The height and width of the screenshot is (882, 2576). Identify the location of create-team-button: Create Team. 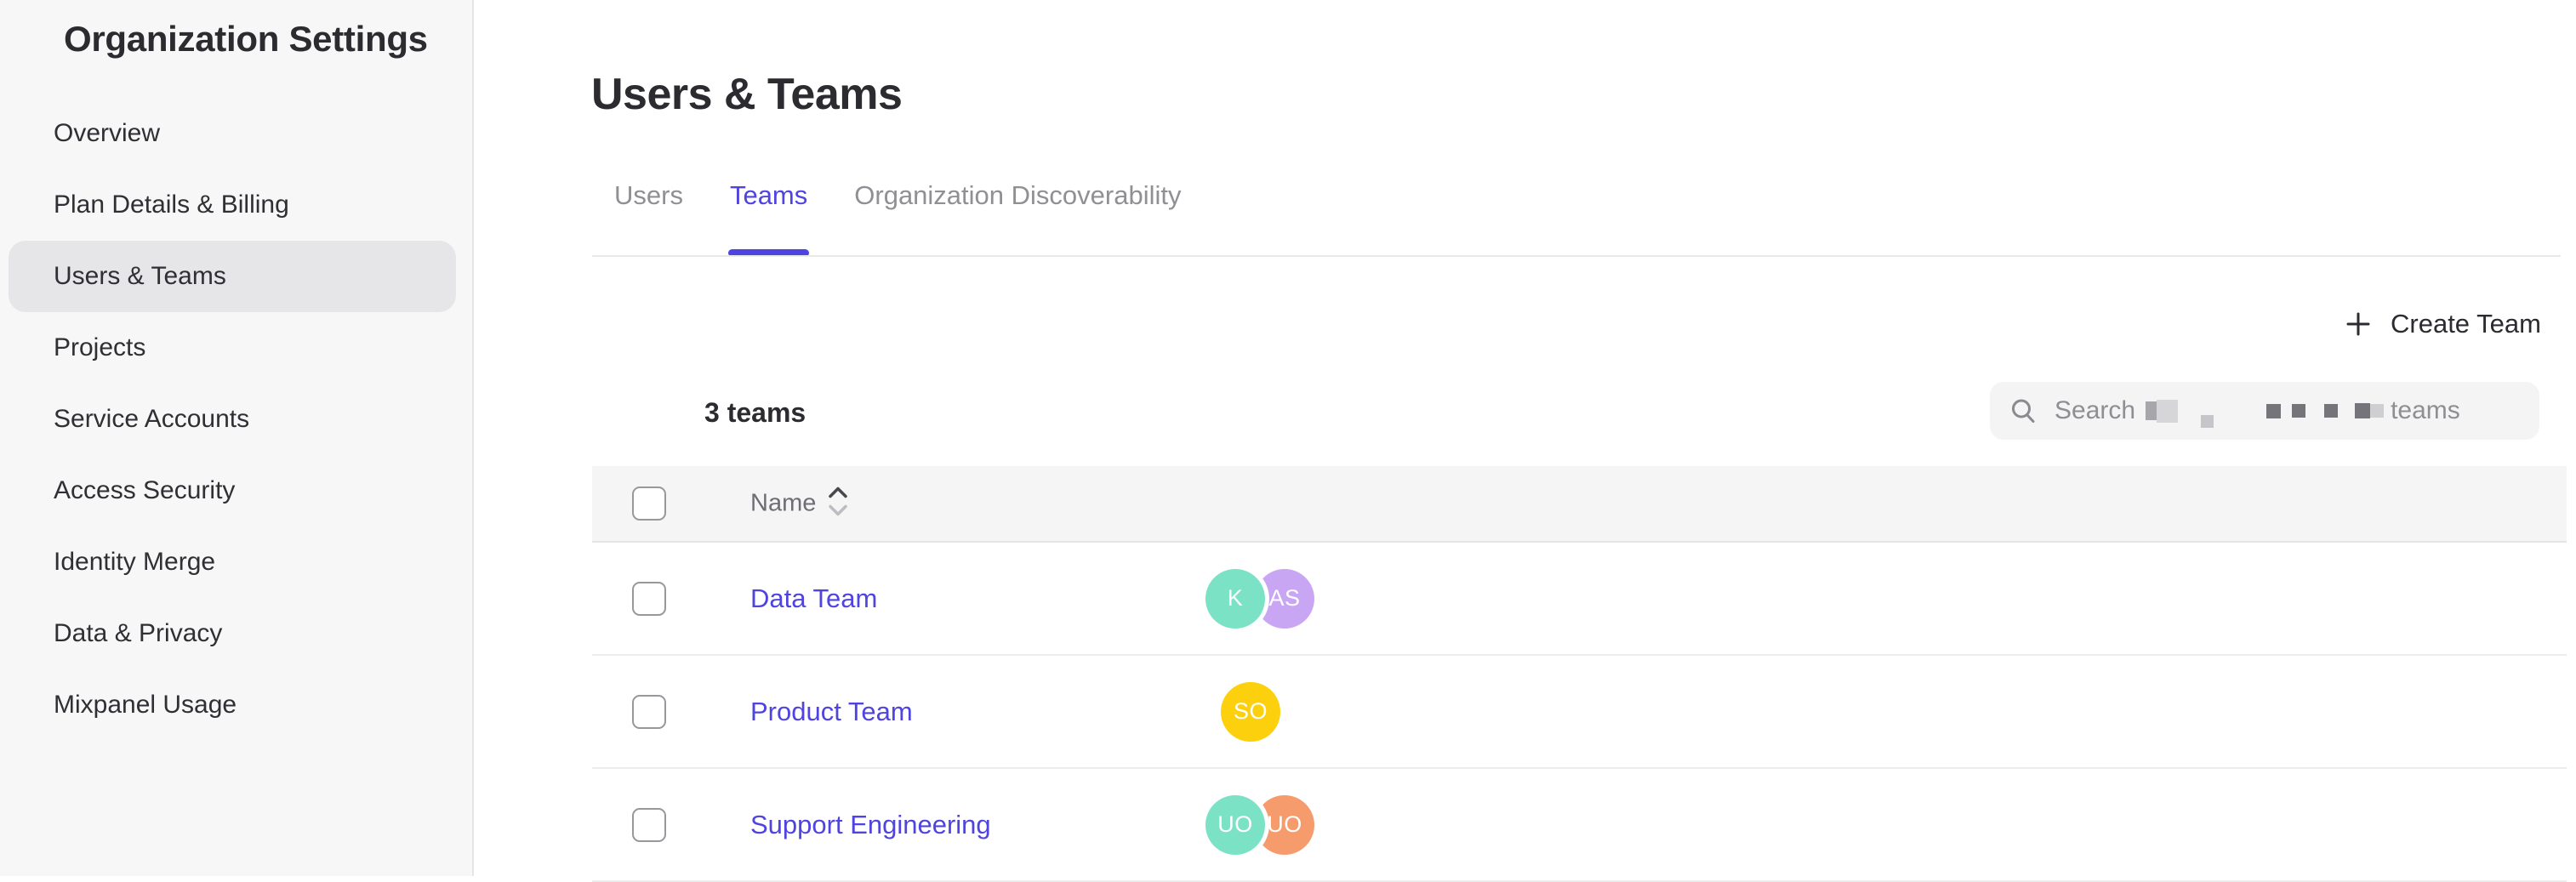
(2443, 324).